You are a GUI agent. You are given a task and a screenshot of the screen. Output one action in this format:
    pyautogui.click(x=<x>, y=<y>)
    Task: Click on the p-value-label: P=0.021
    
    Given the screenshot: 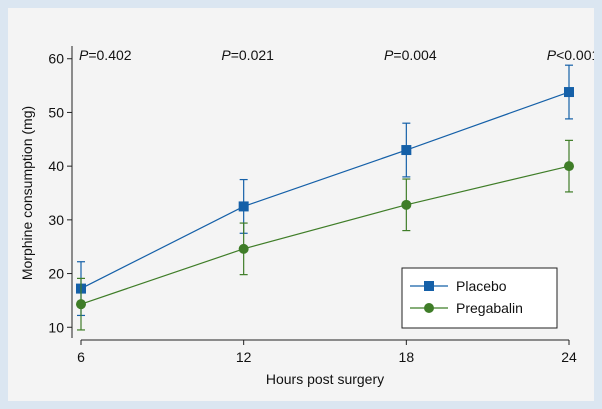 What is the action you would take?
    pyautogui.click(x=247, y=55)
    